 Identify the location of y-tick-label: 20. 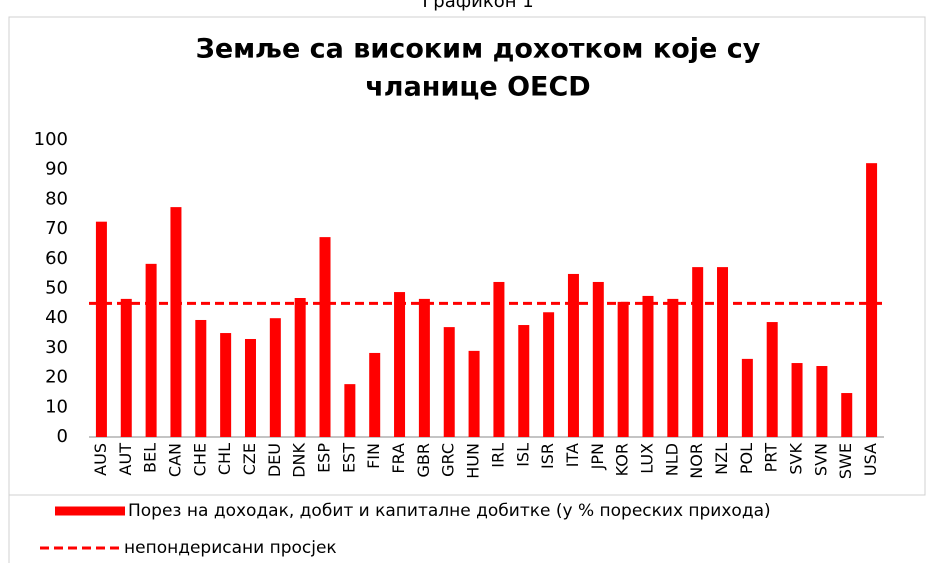
(56, 377).